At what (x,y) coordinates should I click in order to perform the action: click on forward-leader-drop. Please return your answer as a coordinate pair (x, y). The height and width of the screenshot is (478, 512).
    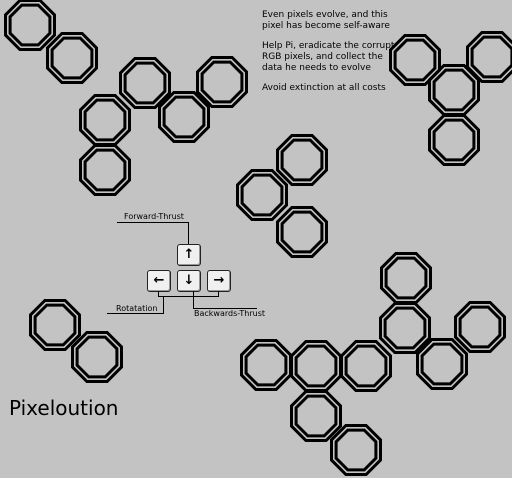
    Looking at the image, I should click on (188, 233).